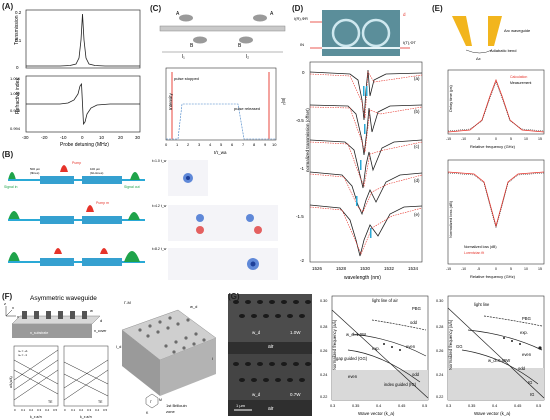 This screenshot has width=550, height=420. I want to click on panel-g-left-text: even, so click(353, 376).